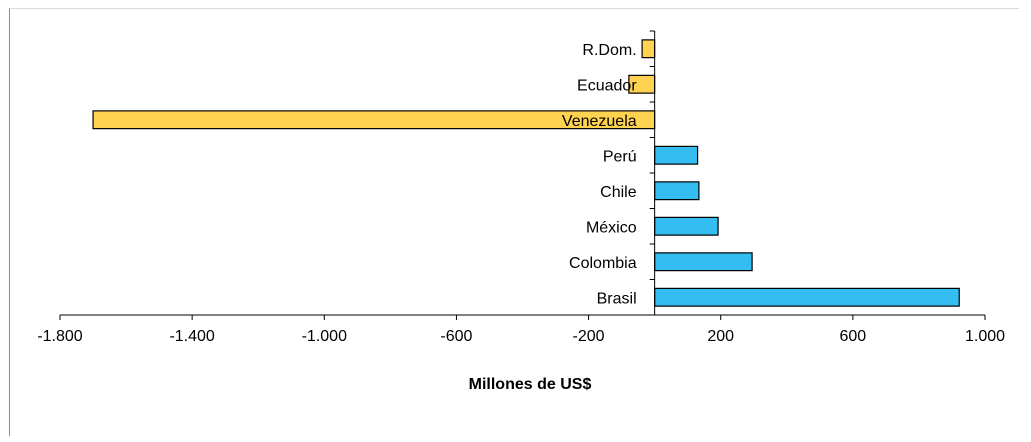 Image resolution: width=1031 pixels, height=442 pixels. What do you see at coordinates (985, 336) in the screenshot?
I see `x-tick-label: 1.000` at bounding box center [985, 336].